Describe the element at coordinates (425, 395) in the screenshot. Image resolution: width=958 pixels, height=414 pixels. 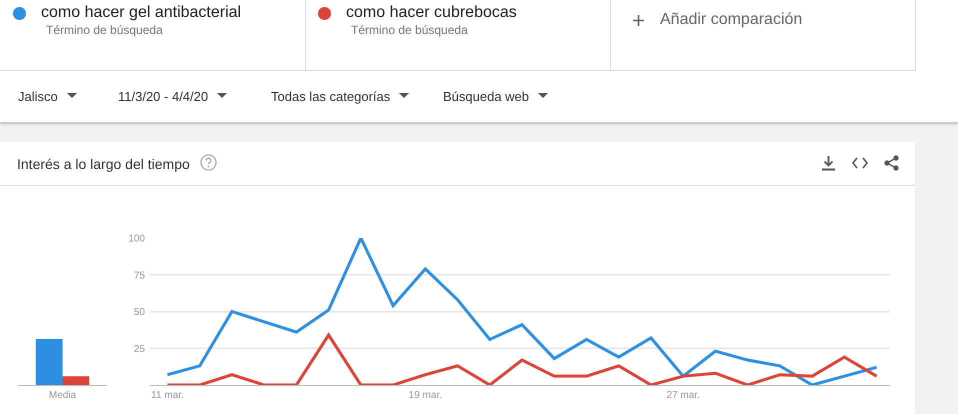
I see `x-tick-label: 19 mar.` at that location.